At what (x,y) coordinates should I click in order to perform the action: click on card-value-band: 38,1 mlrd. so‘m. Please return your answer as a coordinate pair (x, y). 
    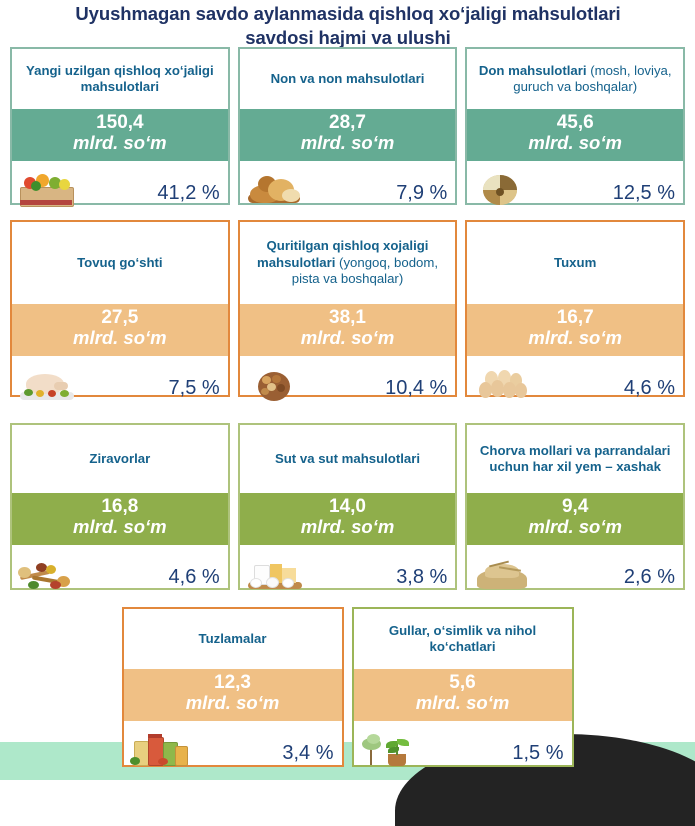
    Looking at the image, I should click on (347, 330).